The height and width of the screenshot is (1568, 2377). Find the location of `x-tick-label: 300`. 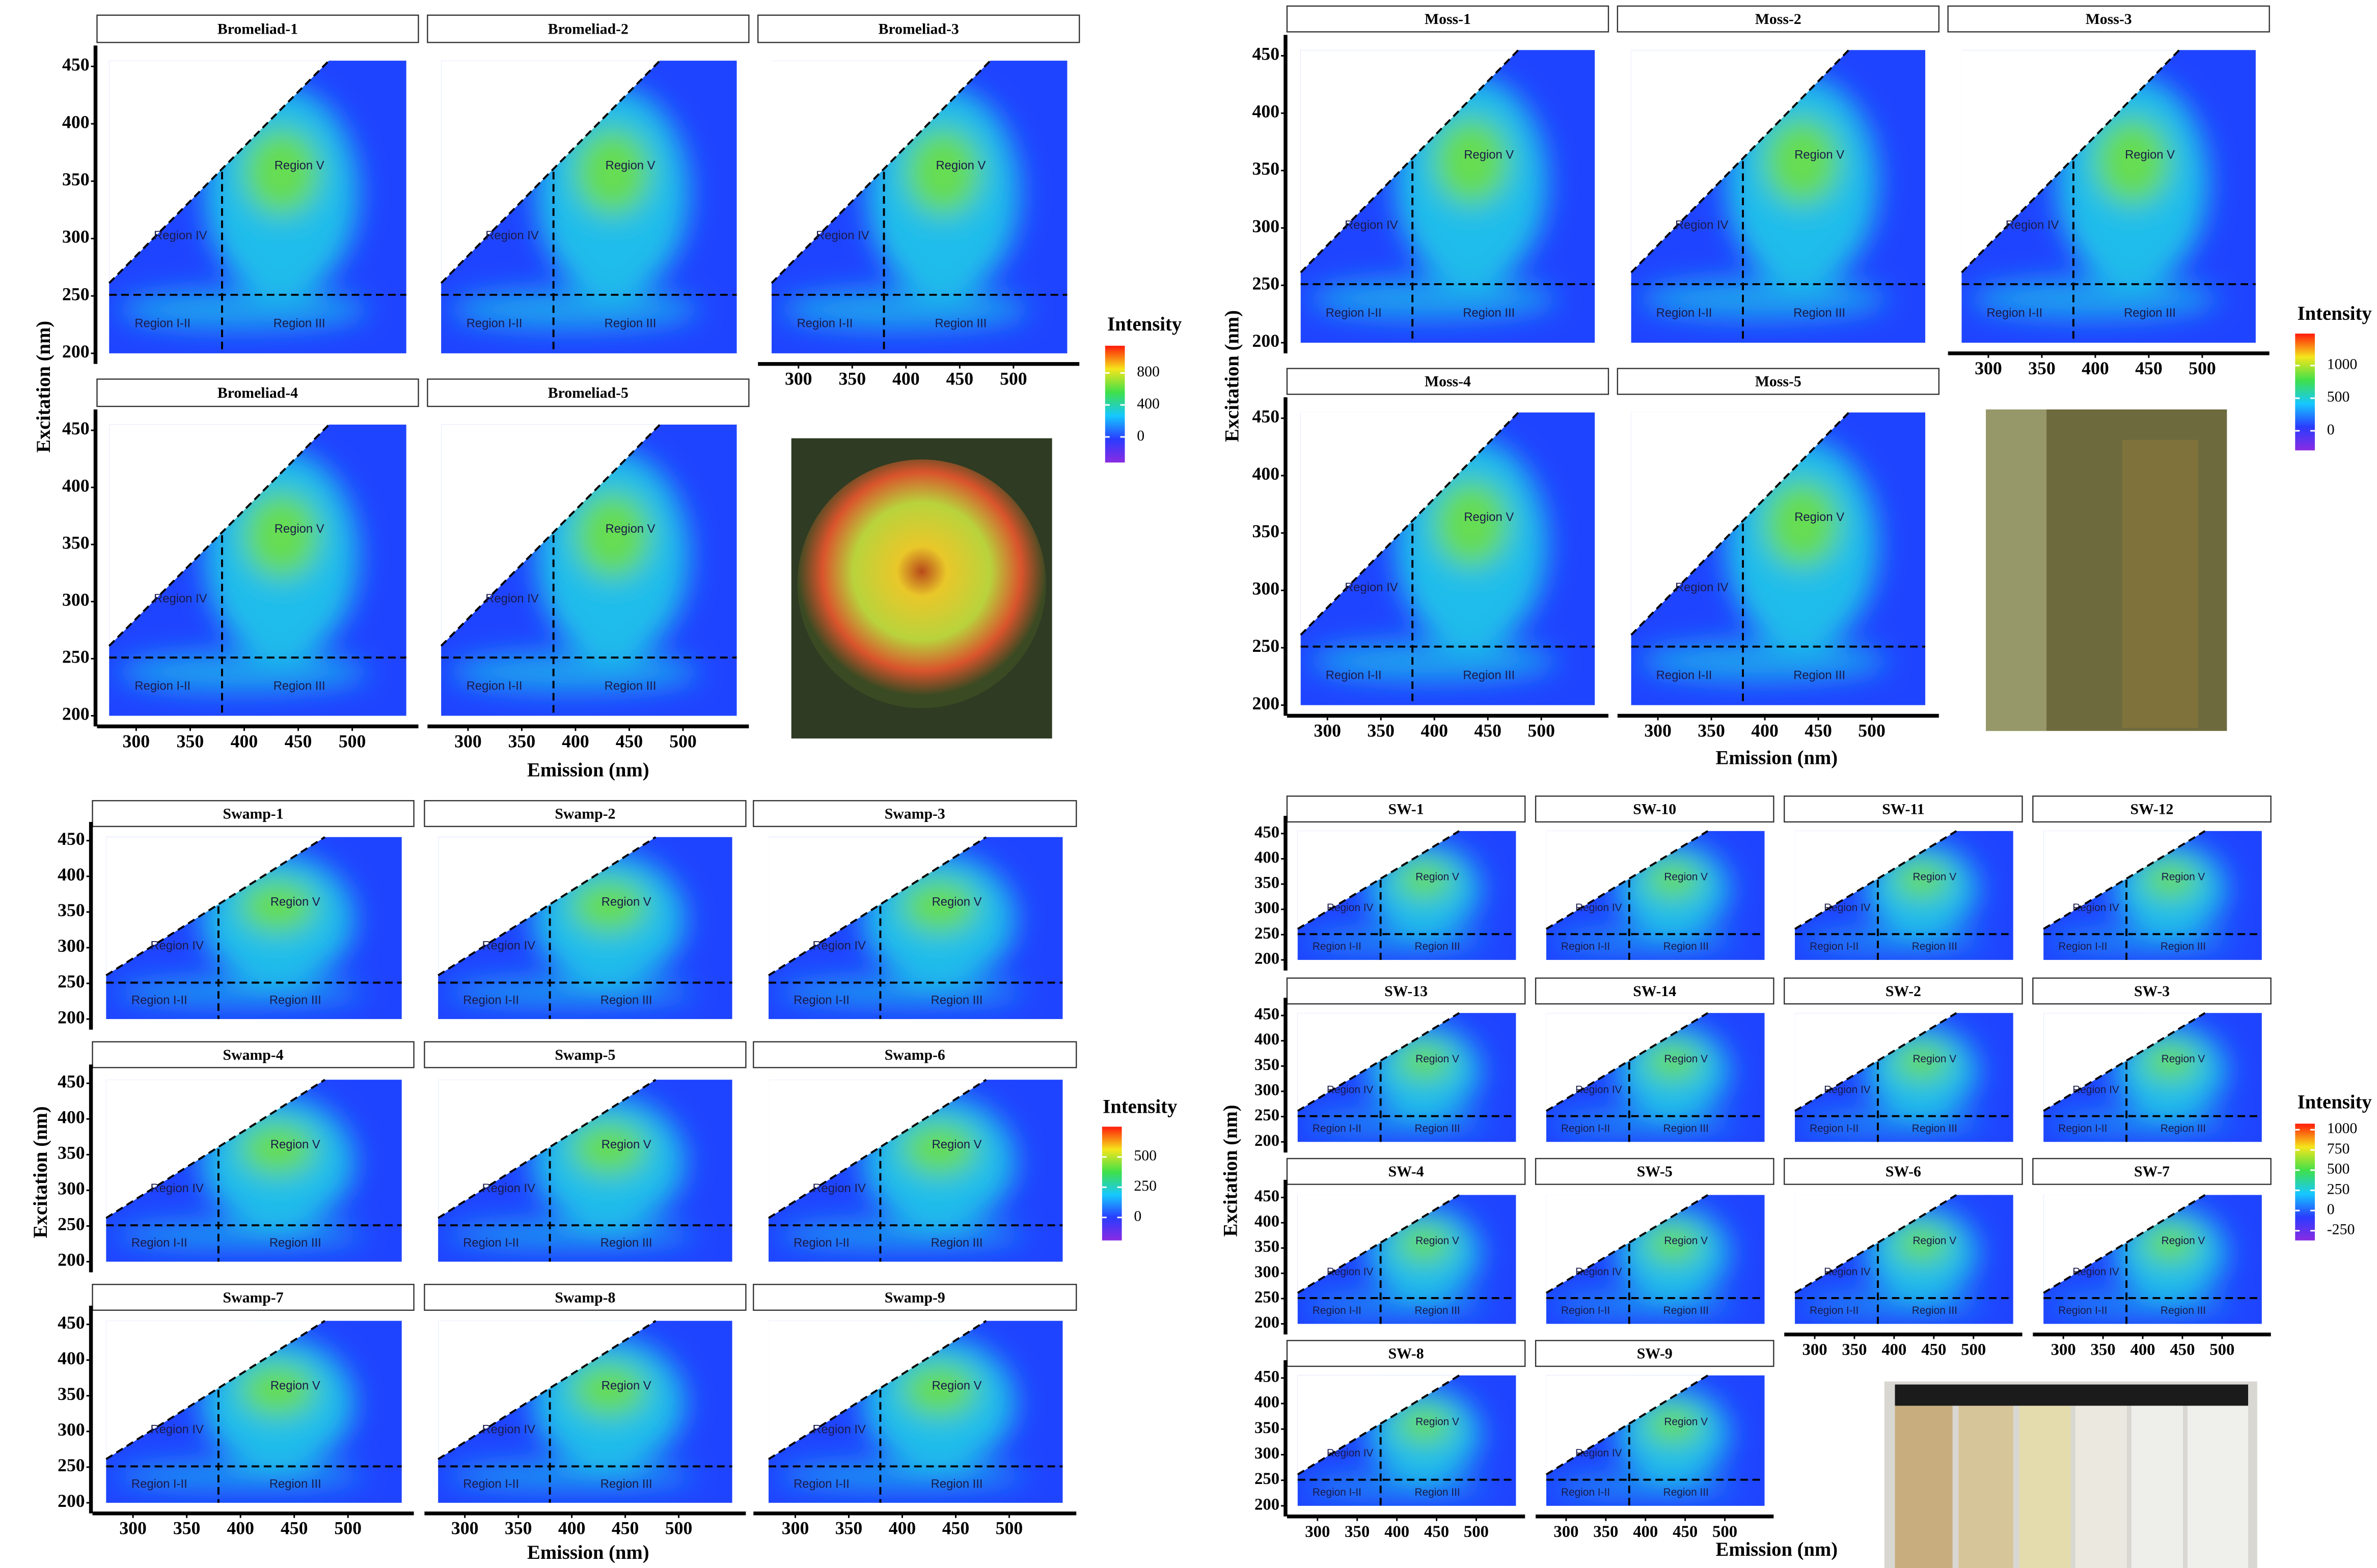

x-tick-label: 300 is located at coordinates (133, 1528).